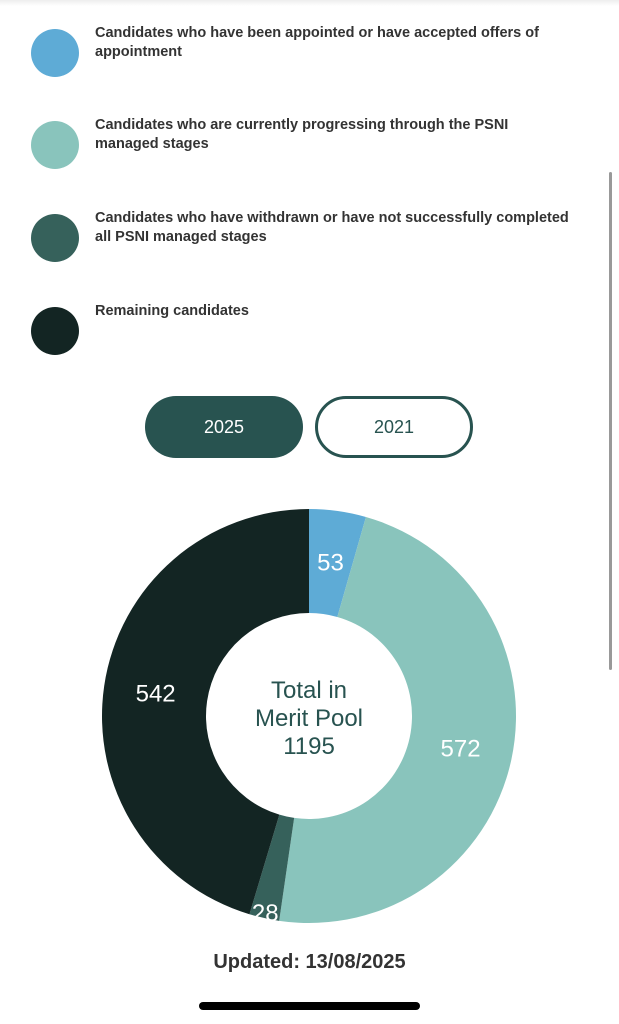 This screenshot has width=619, height=1024. I want to click on data-label: 572, so click(461, 749).